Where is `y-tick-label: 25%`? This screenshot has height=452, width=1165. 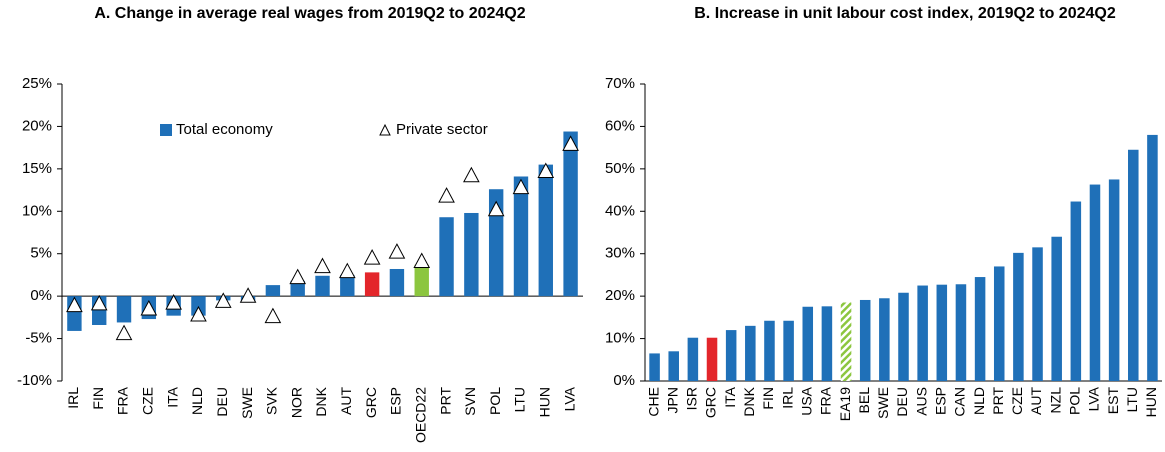
y-tick-label: 25% is located at coordinates (37, 83).